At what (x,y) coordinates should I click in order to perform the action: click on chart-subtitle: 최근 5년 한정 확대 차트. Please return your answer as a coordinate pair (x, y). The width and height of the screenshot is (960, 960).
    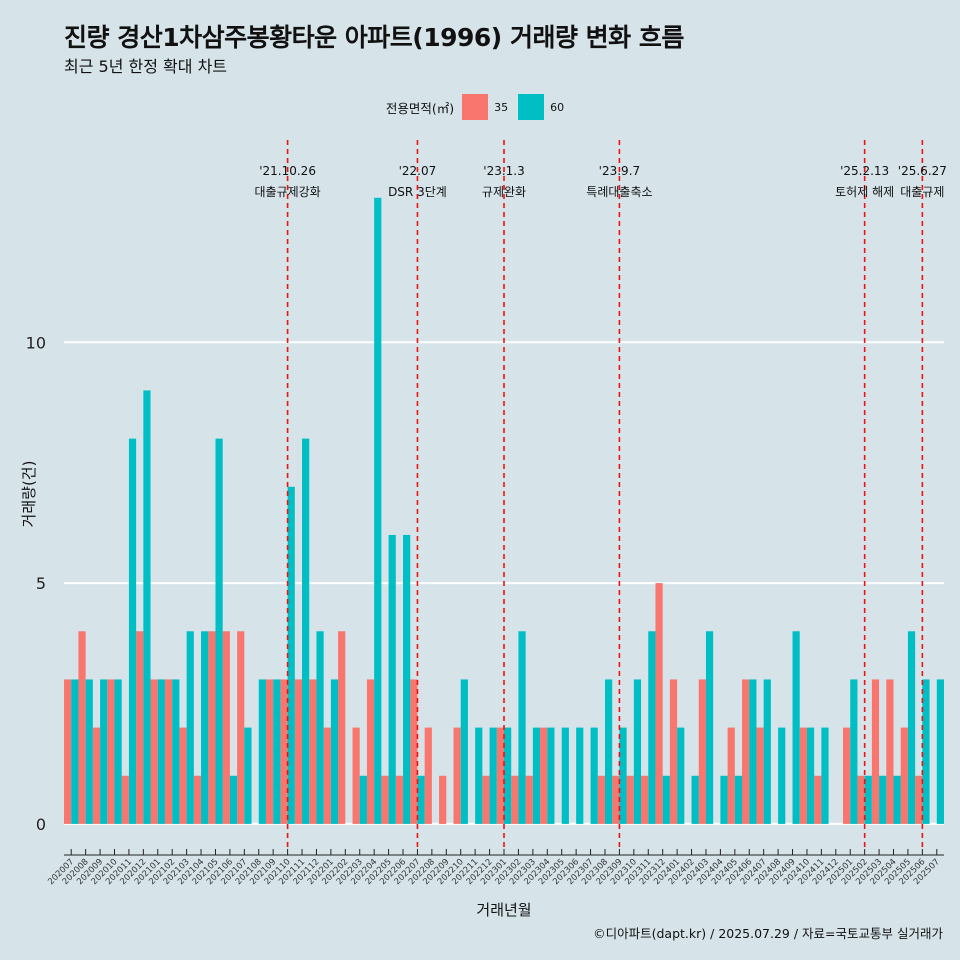
    Looking at the image, I should click on (146, 66).